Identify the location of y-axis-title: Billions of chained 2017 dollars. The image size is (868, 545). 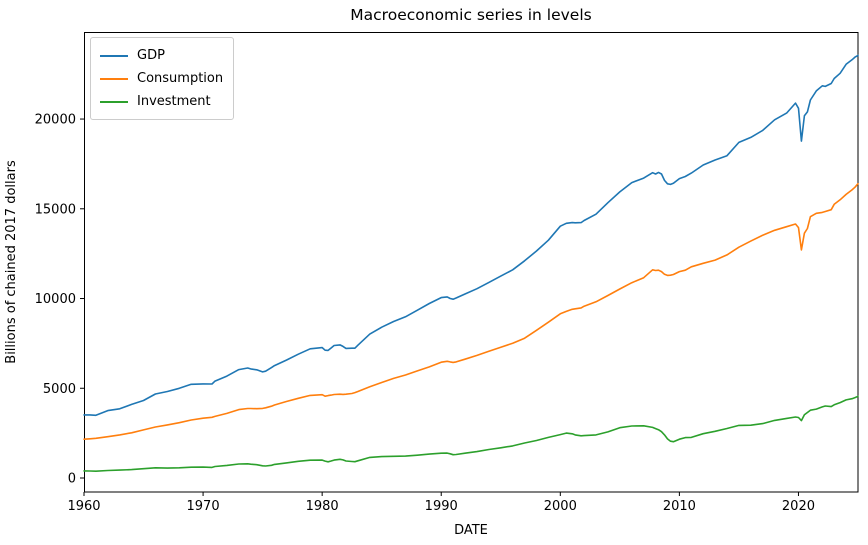
(11, 262).